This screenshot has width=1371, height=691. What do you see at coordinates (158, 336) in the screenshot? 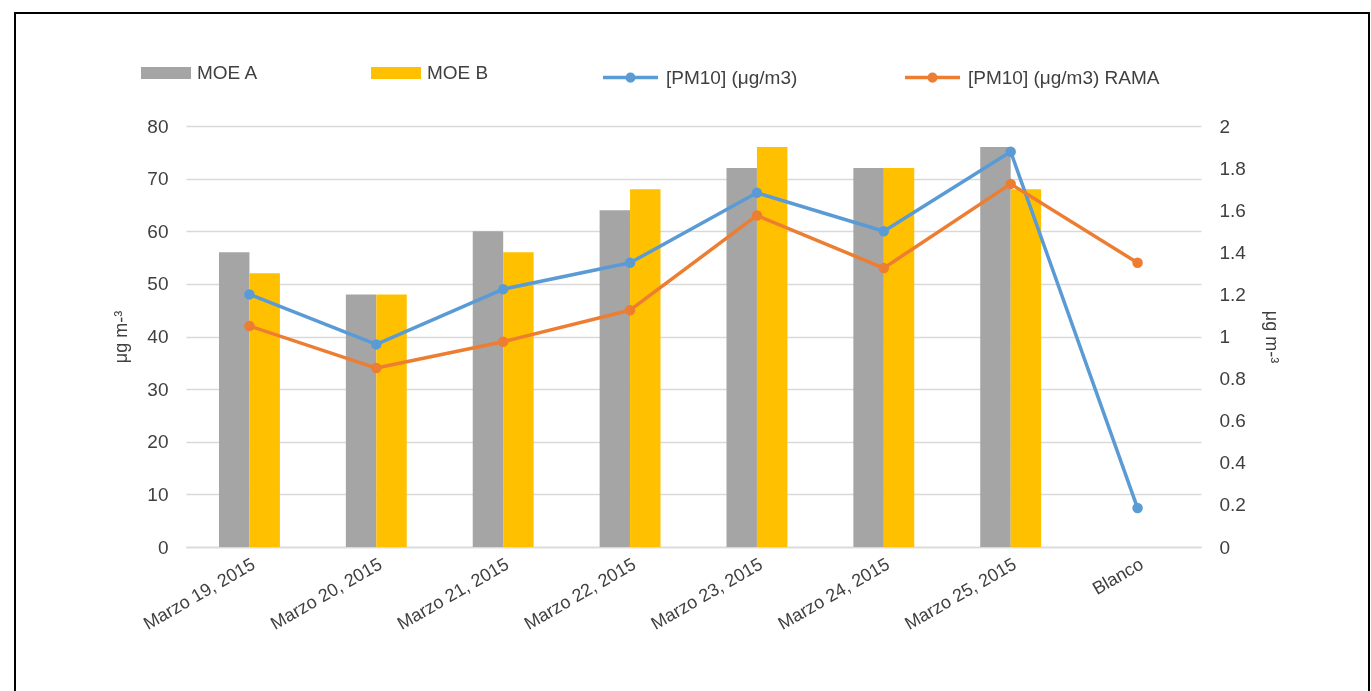
I see `y-tick-label: 40` at bounding box center [158, 336].